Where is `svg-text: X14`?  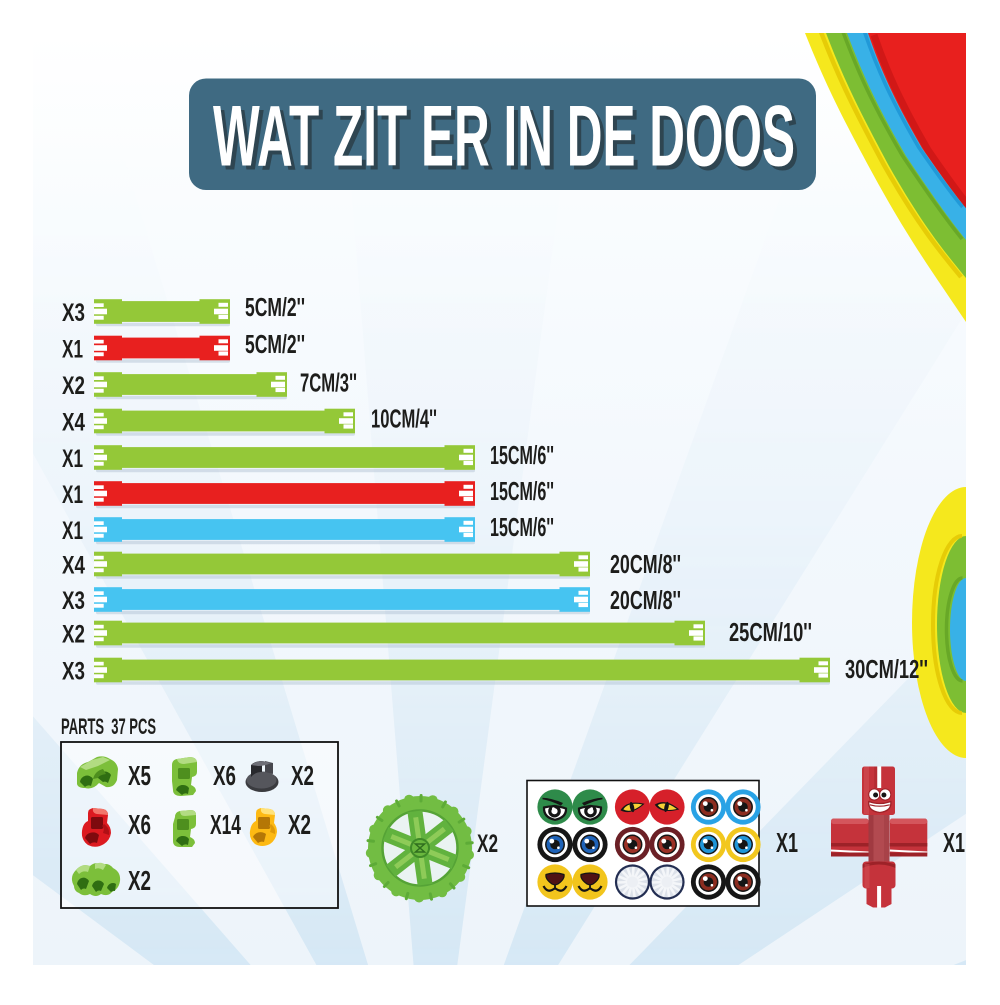
svg-text: X14 is located at coordinates (225, 824).